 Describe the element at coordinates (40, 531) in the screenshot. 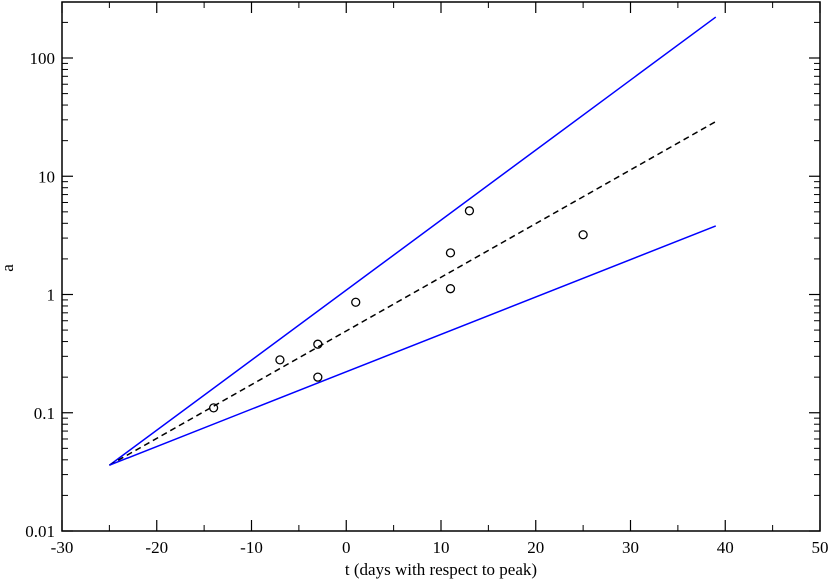

I see `y-tick-label: 0.01` at that location.